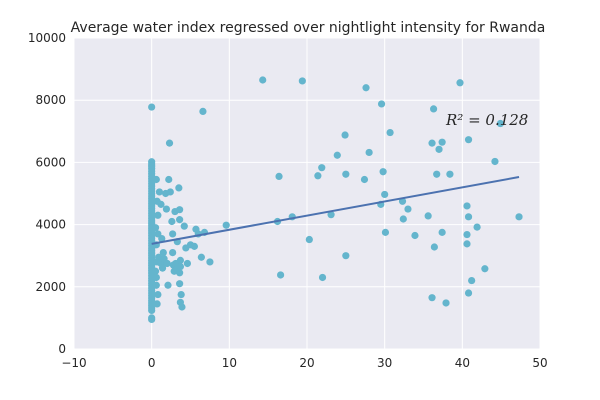  Describe the element at coordinates (152, 363) in the screenshot. I see `x-tick-label: 0` at that location.